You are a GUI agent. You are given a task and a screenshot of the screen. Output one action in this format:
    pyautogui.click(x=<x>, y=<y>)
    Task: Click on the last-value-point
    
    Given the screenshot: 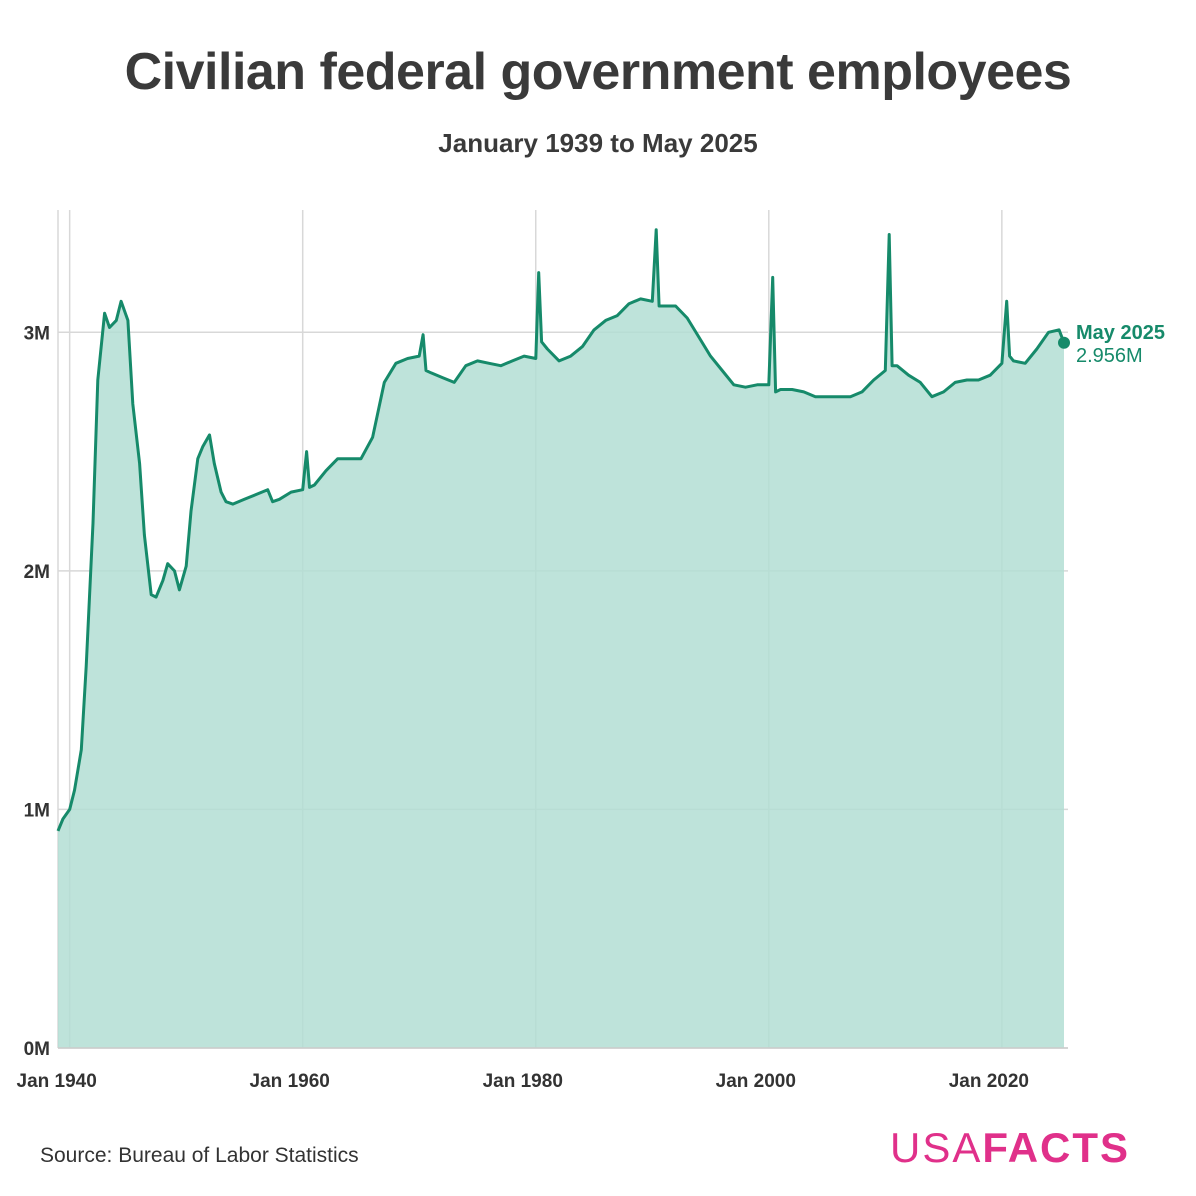 What is the action you would take?
    pyautogui.click(x=1064, y=342)
    